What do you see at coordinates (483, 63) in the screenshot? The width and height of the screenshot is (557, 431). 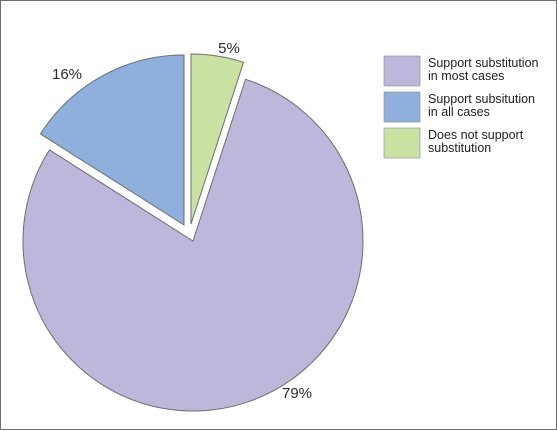 I see `legend-label-0-line-0: Support substitution` at bounding box center [483, 63].